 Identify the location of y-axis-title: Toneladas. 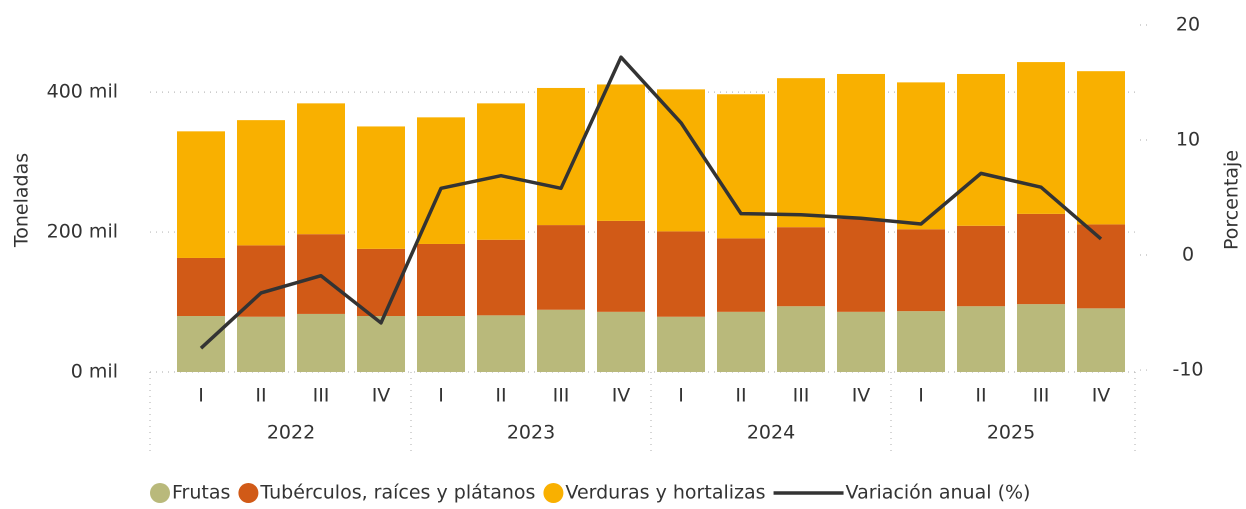
(22, 200).